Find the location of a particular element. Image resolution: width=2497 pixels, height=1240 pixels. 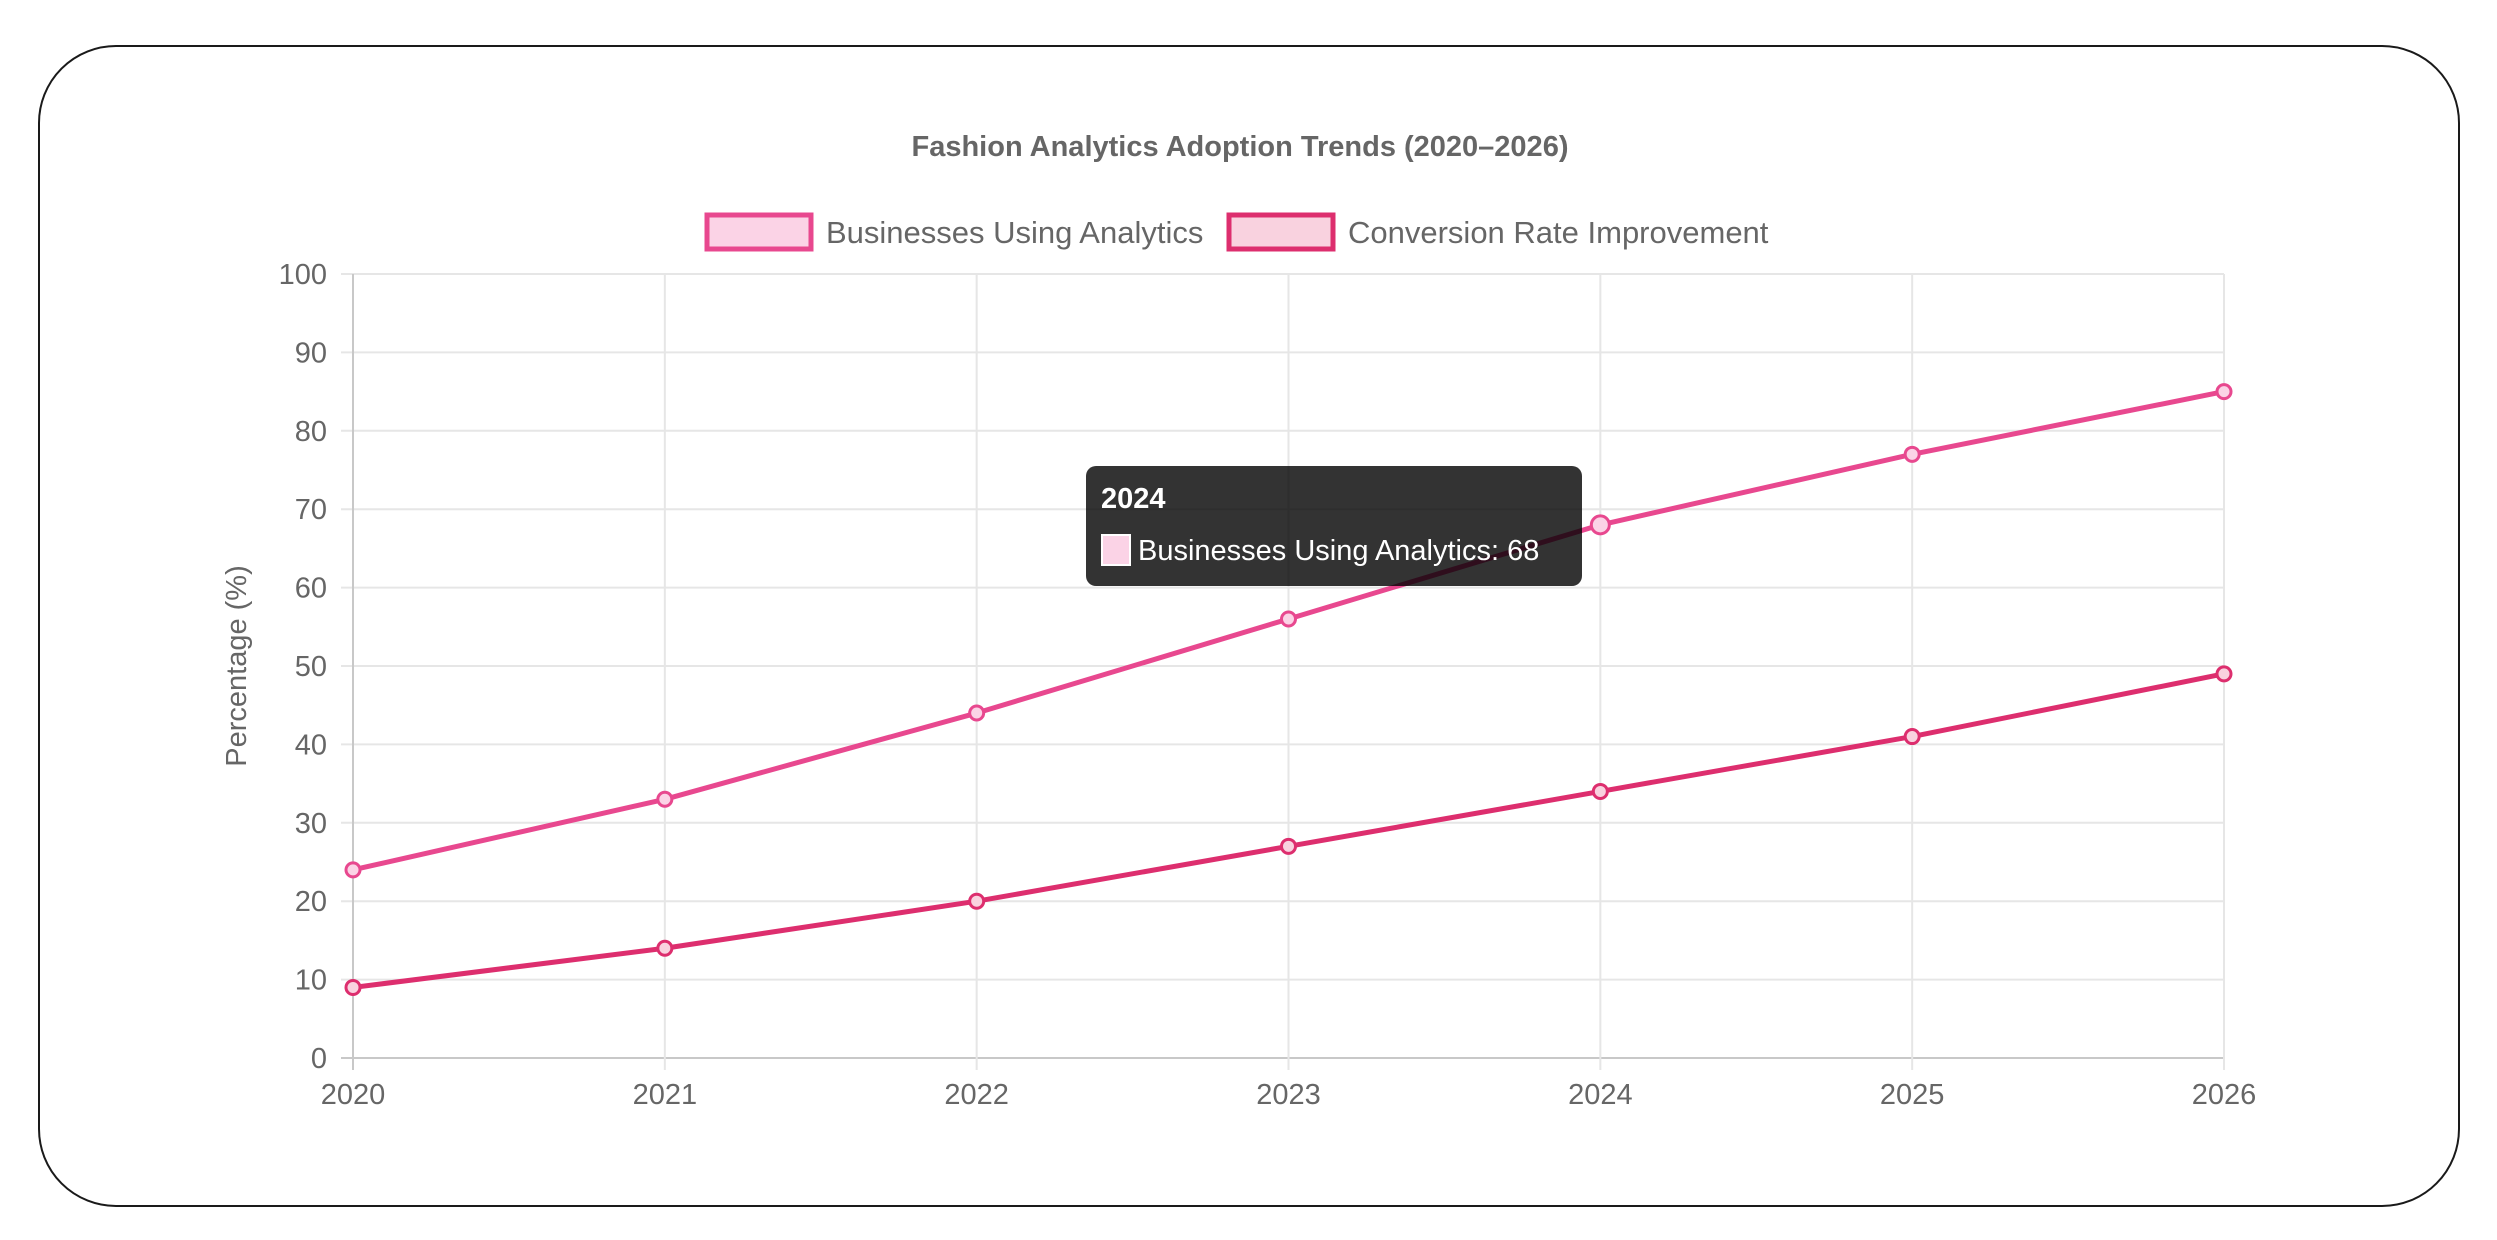

y-tick-label-30: 30 is located at coordinates (311, 824).